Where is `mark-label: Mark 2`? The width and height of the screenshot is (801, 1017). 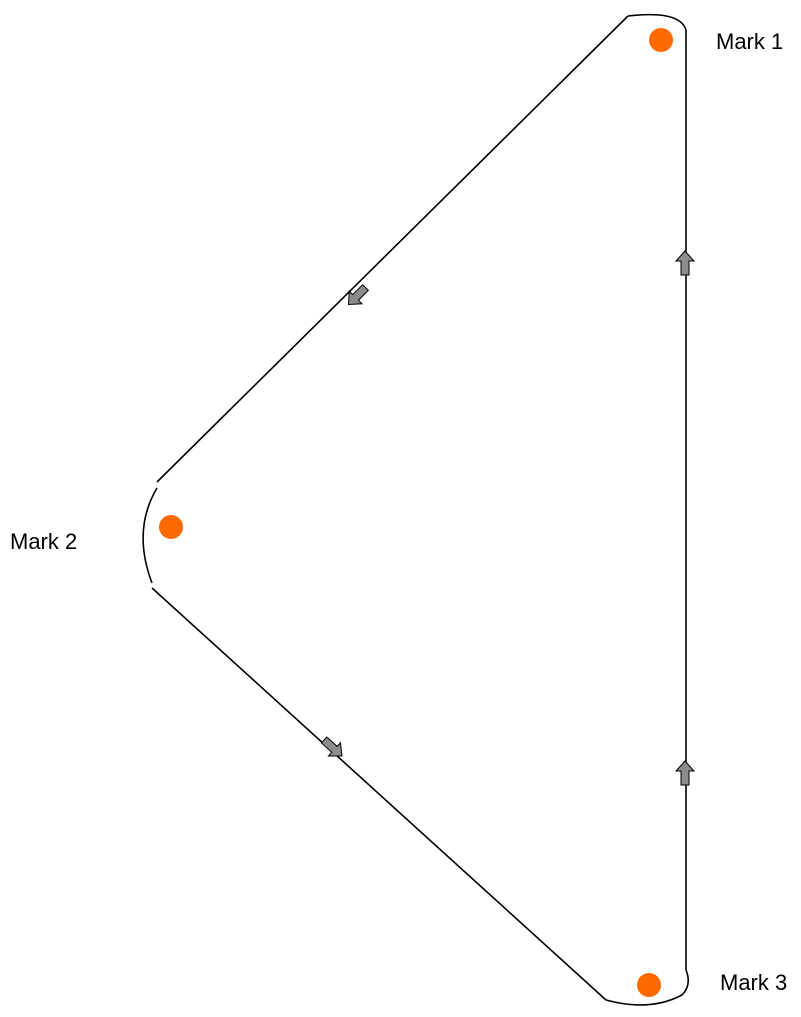
mark-label: Mark 2 is located at coordinates (43, 541).